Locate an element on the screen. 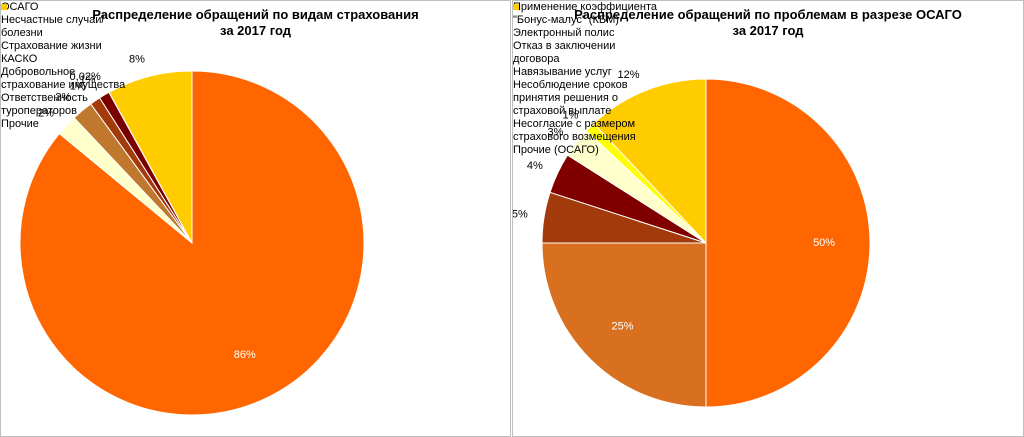  legend-item: Несчастные случаи/болезни is located at coordinates (63, 22).